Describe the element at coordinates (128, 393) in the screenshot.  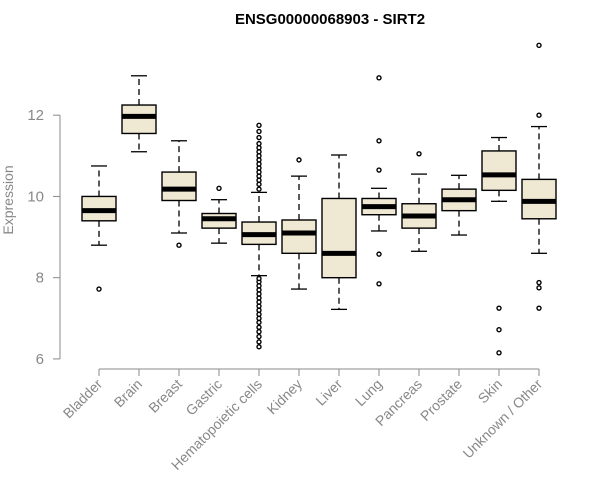
I see `x-tick-label: Brain` at that location.